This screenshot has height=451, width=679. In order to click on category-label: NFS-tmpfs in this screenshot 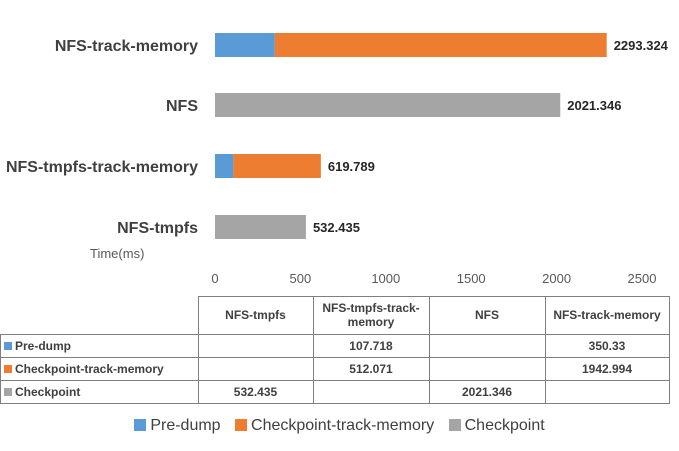, I will do `click(157, 228)`.